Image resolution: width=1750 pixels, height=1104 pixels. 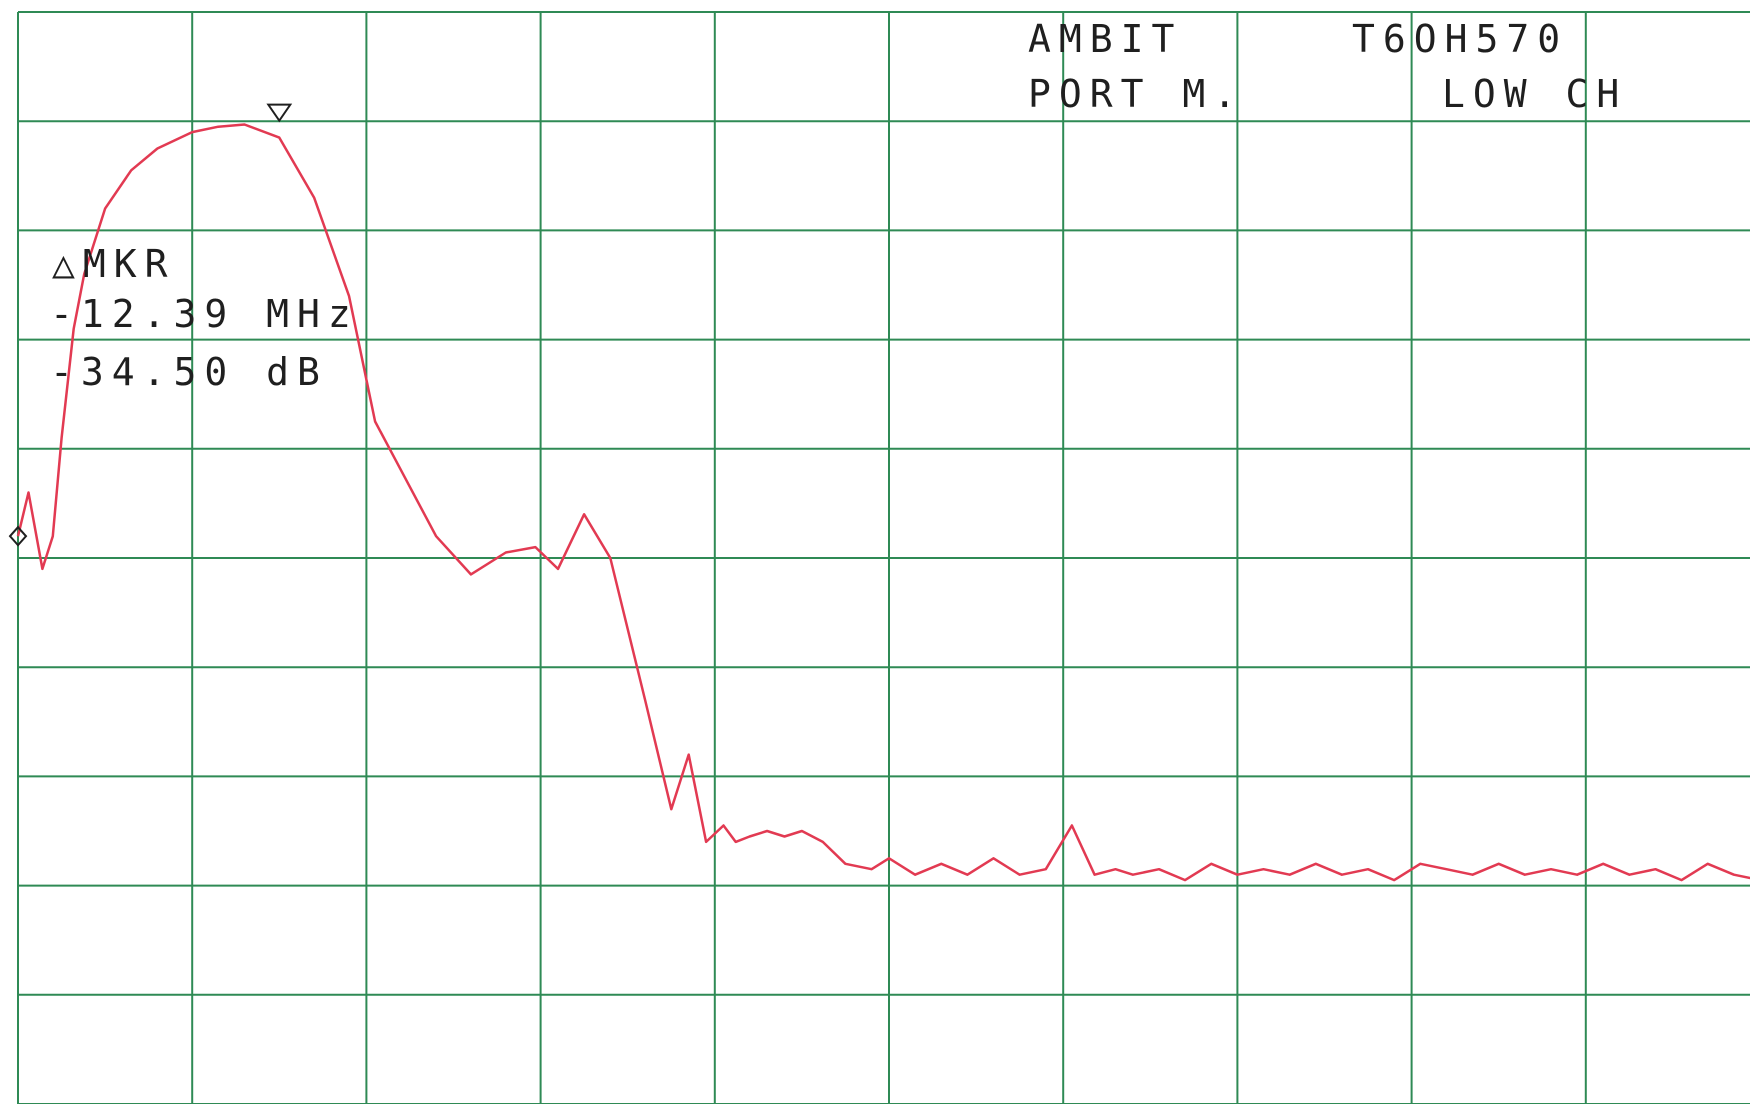 What do you see at coordinates (114, 264) in the screenshot?
I see `marker-readout-label: △MKR` at bounding box center [114, 264].